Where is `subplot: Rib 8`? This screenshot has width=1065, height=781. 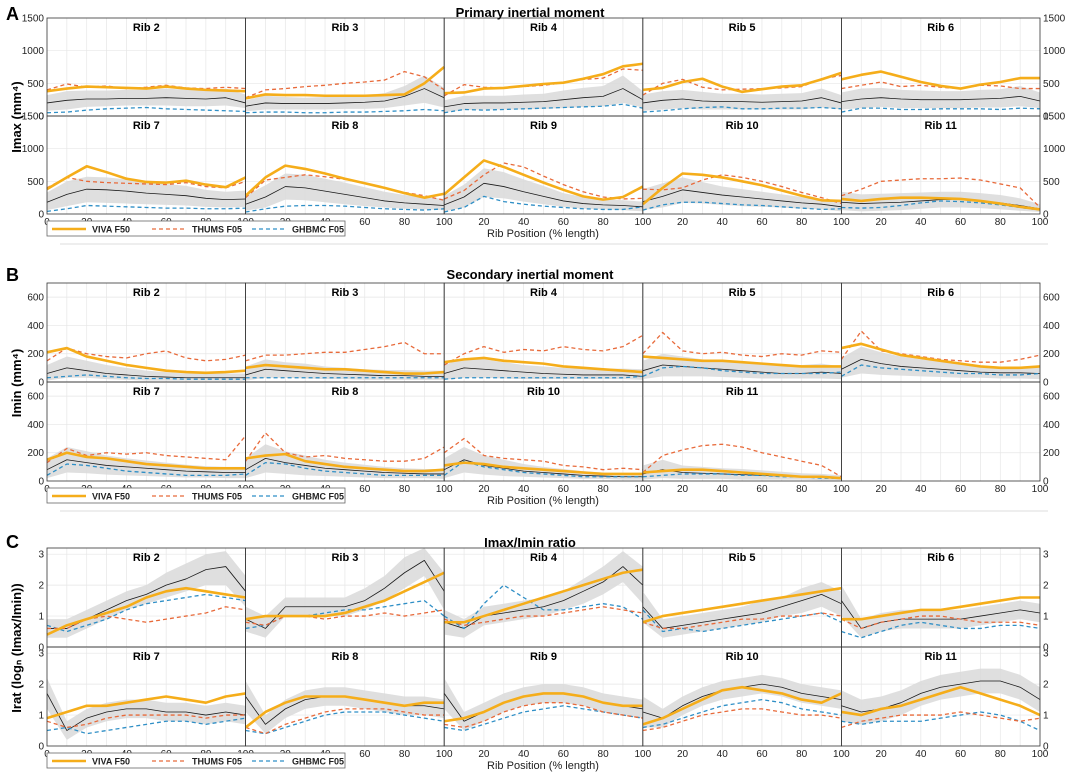
subplot: Rib 8 is located at coordinates (344, 165).